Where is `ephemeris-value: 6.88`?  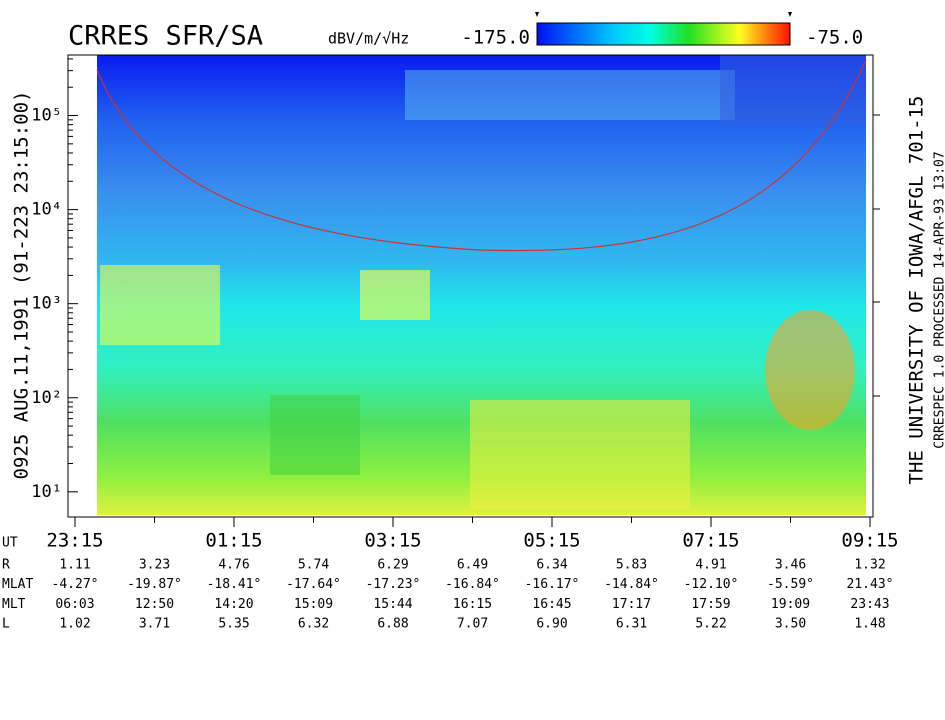 ephemeris-value: 6.88 is located at coordinates (392, 624).